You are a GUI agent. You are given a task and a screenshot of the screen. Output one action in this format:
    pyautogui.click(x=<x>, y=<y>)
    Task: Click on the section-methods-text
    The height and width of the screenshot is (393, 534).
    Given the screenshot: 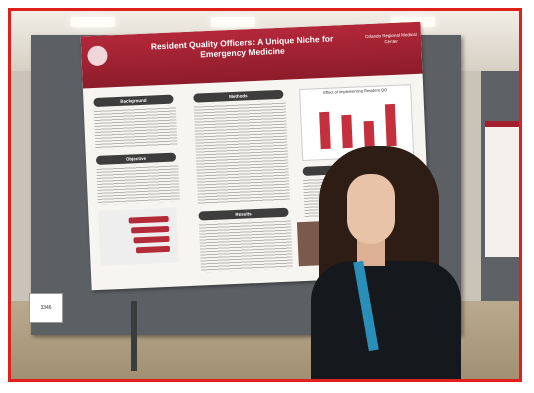 What is the action you would take?
    pyautogui.click(x=241, y=152)
    